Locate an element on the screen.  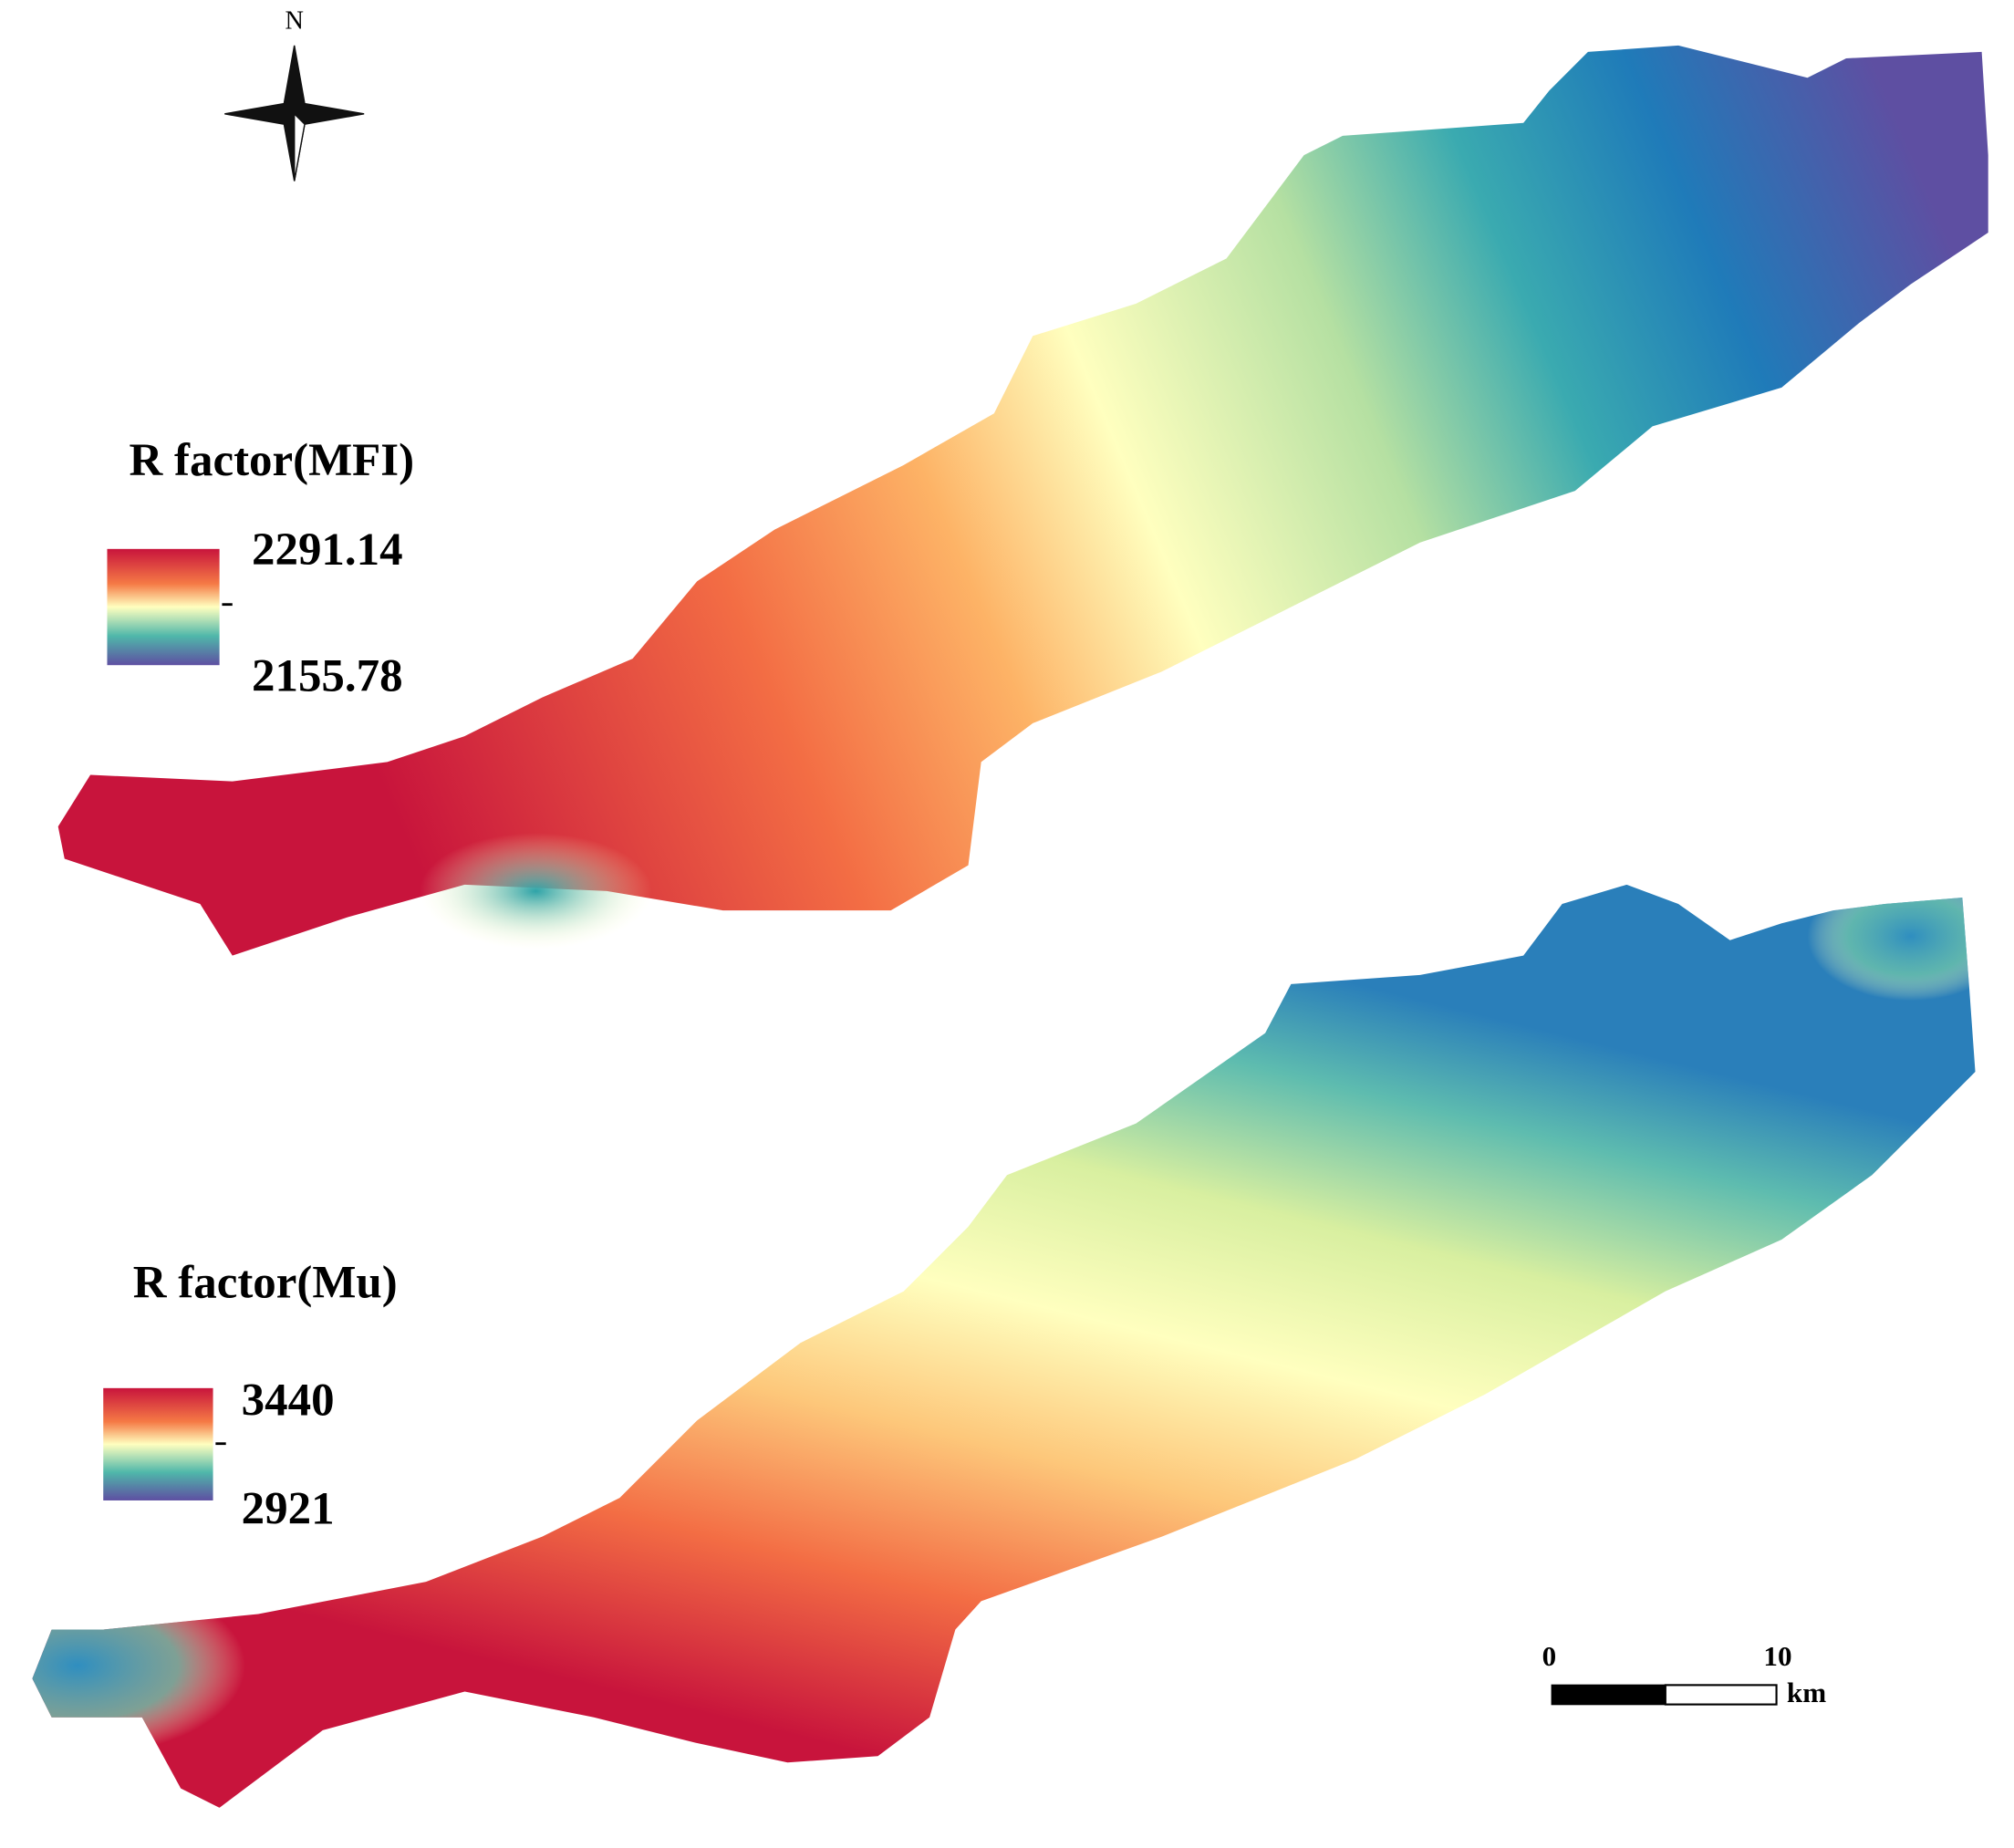
map-region-mfi-low is located at coordinates (536, 891).